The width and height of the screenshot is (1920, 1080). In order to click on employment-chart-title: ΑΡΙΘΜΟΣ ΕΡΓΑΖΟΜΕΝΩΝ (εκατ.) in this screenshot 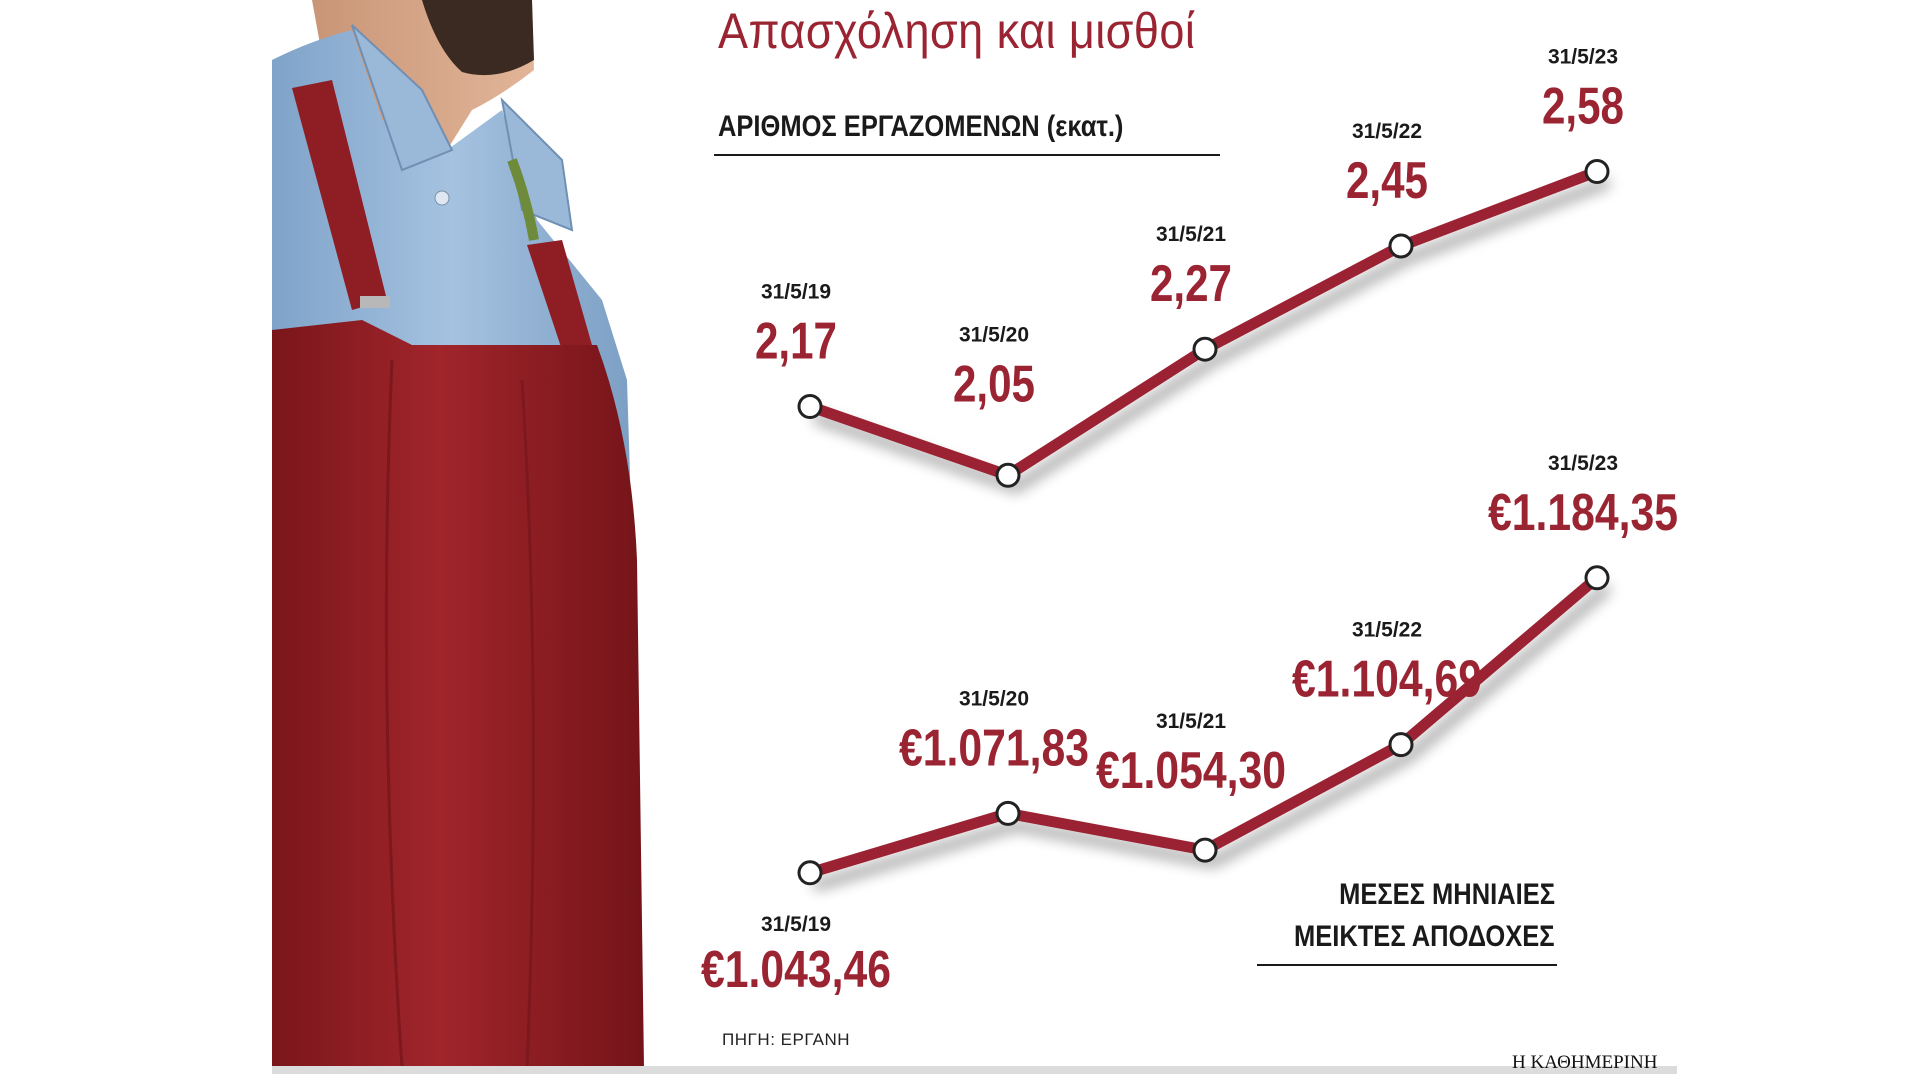, I will do `click(921, 126)`.